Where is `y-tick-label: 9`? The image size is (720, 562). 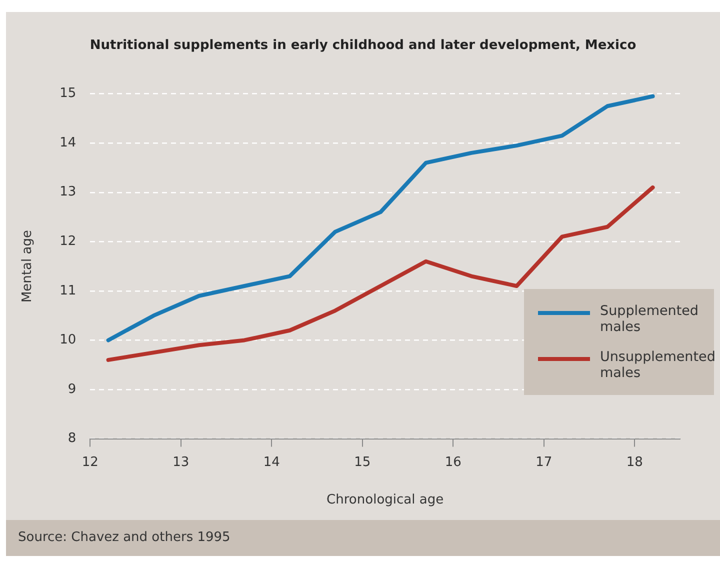
y-tick-label: 9 is located at coordinates (72, 389).